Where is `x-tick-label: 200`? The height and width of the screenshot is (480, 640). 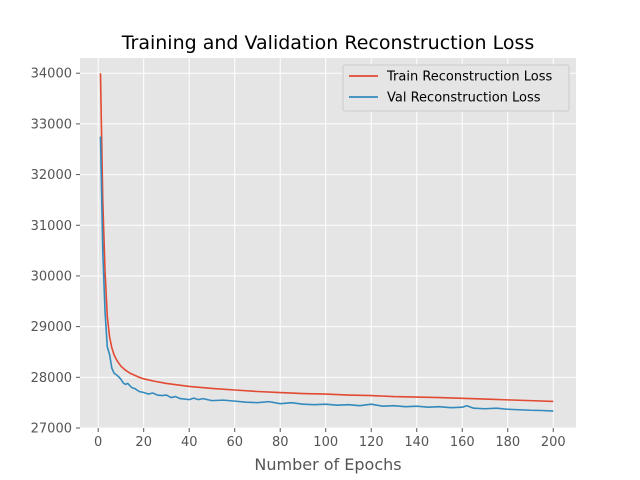
x-tick-label: 200 is located at coordinates (553, 442).